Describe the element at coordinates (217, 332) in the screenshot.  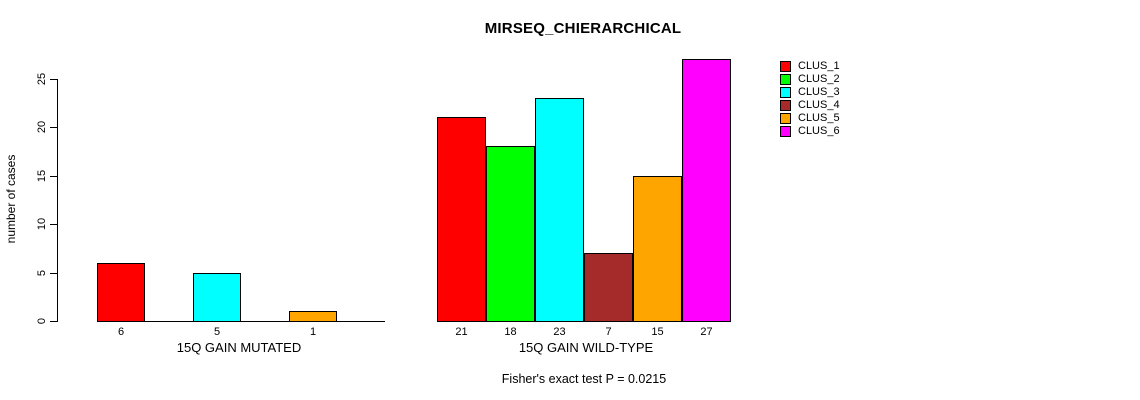
I see `bar-value-label: 5` at that location.